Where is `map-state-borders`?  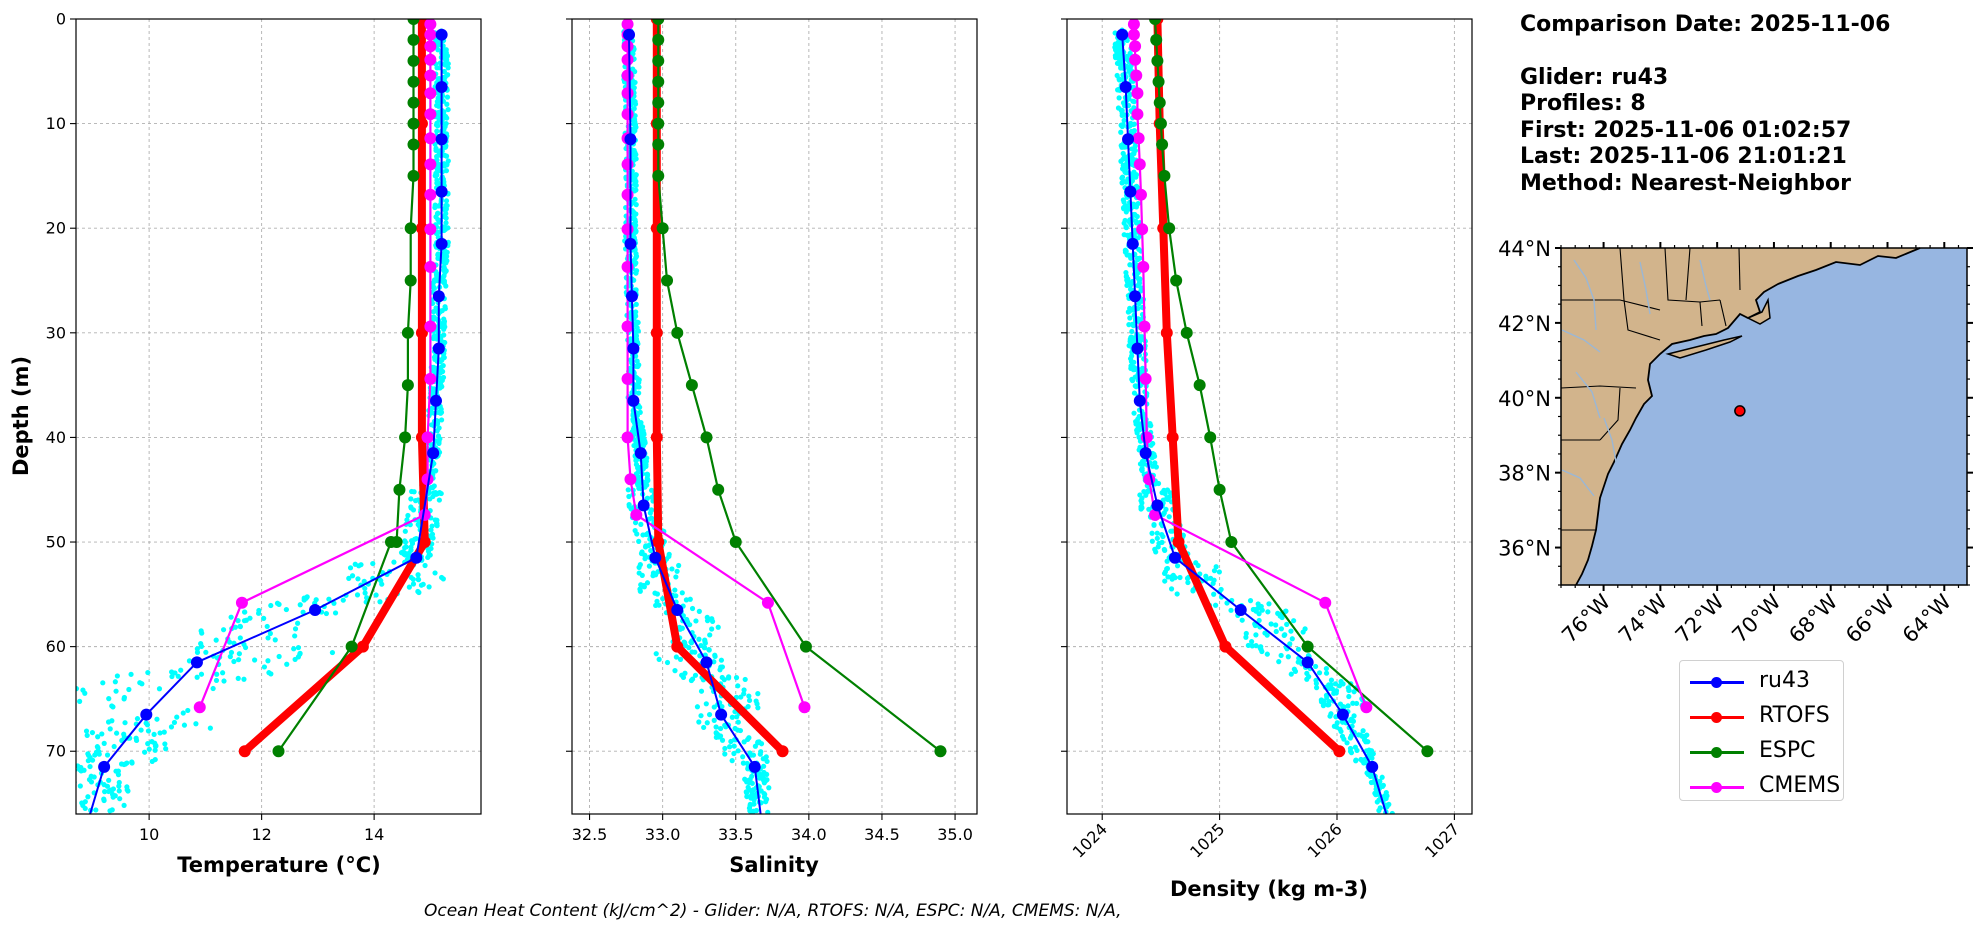
map-state-borders is located at coordinates (1650, 389).